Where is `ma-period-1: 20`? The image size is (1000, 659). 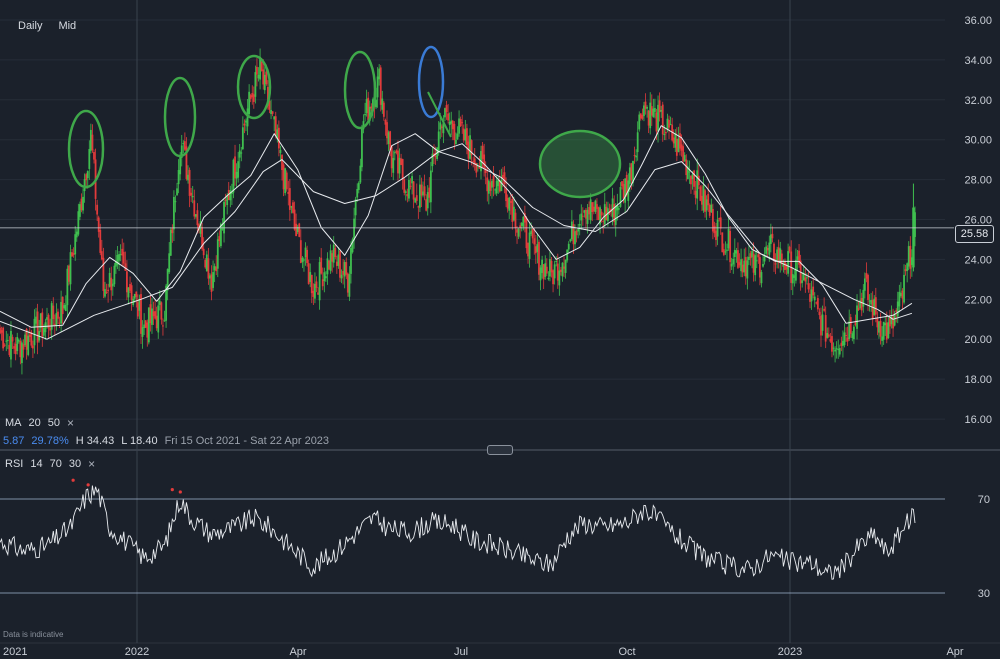 ma-period-1: 20 is located at coordinates (34, 423).